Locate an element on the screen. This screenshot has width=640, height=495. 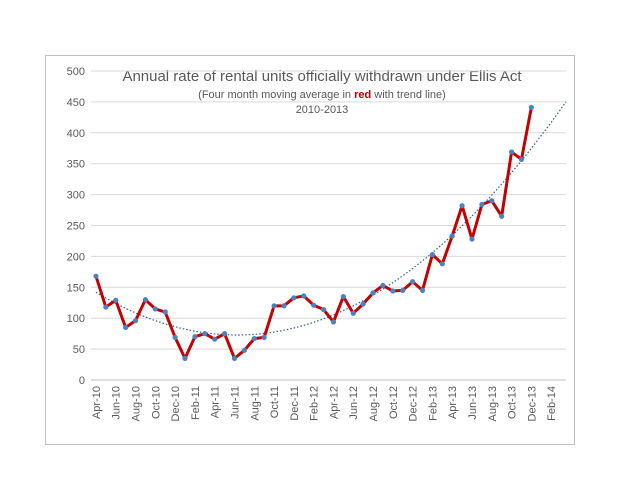
x-tick-label: Jun-13 is located at coordinates (473, 403).